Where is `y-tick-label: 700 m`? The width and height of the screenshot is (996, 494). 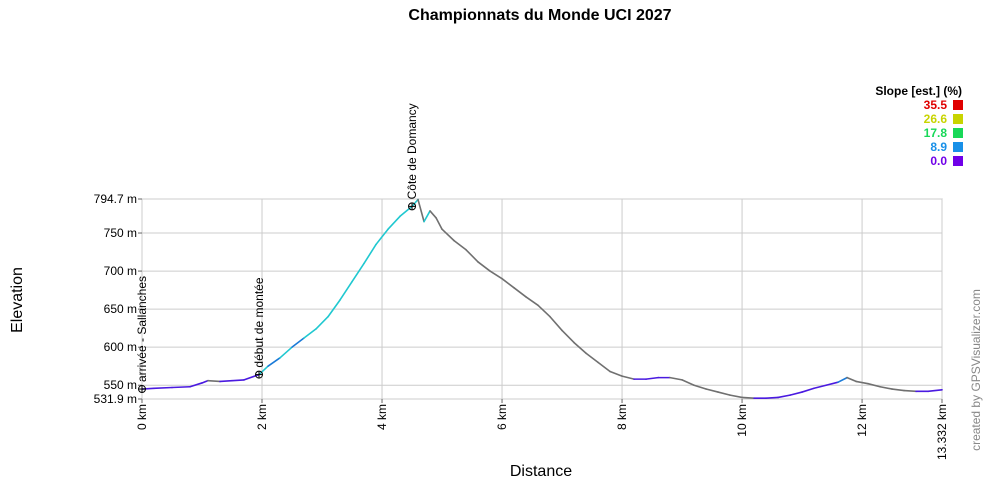 y-tick-label: 700 m is located at coordinates (120, 271).